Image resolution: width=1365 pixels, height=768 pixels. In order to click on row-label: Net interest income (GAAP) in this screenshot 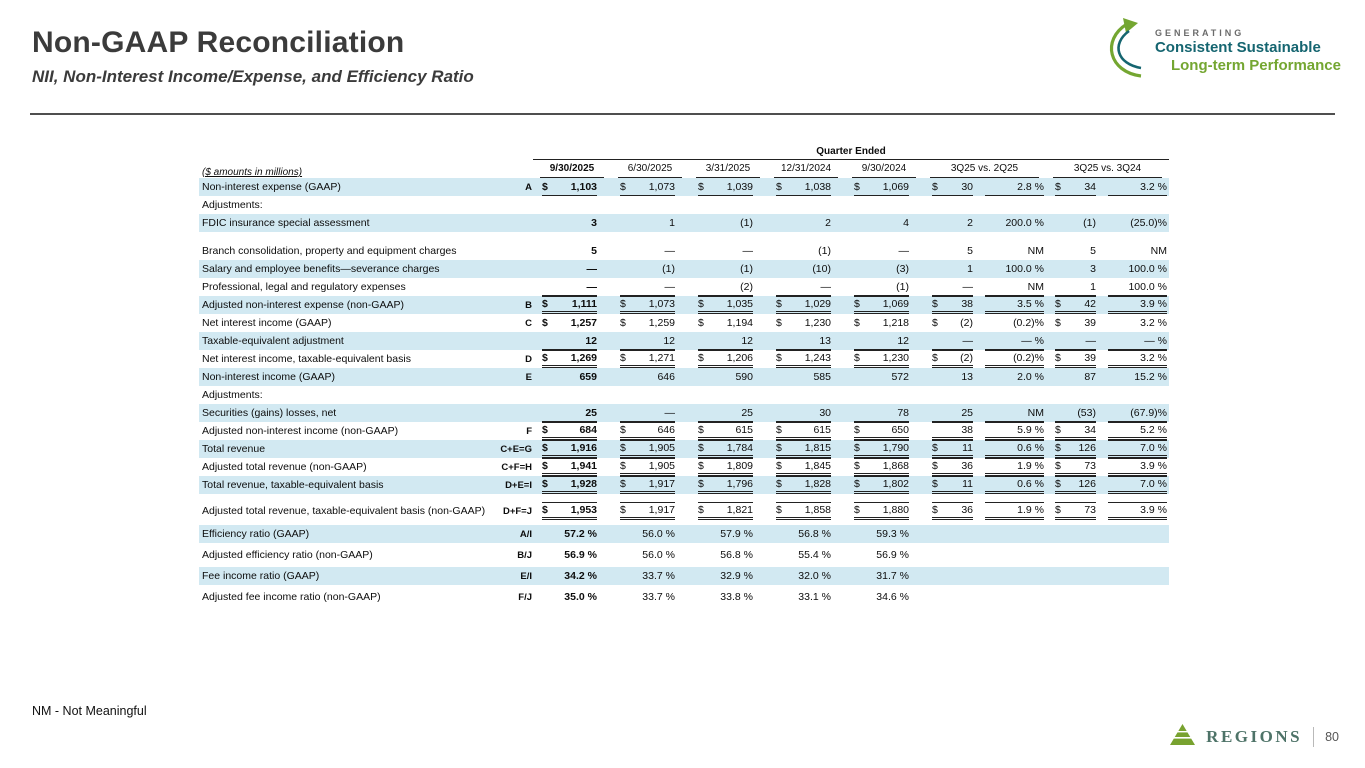, I will do `click(267, 323)`.